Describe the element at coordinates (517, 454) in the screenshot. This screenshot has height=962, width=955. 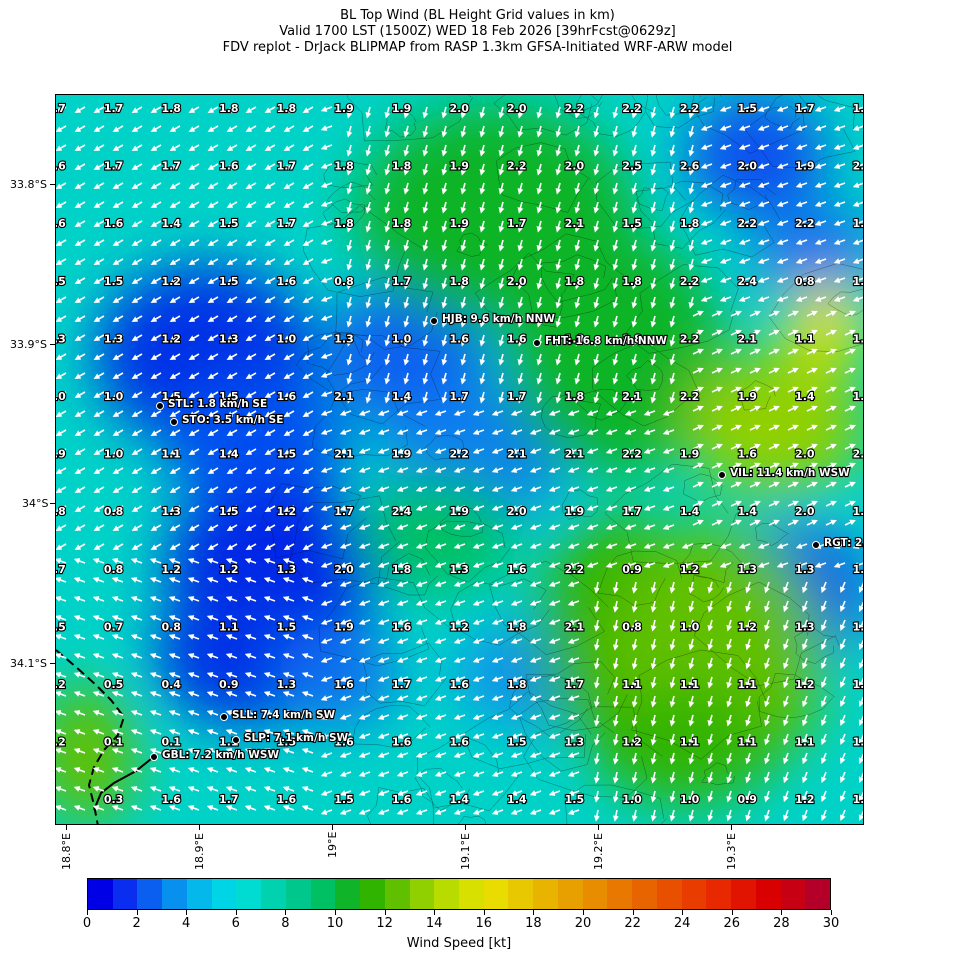
I see `grid-value: 2.1` at that location.